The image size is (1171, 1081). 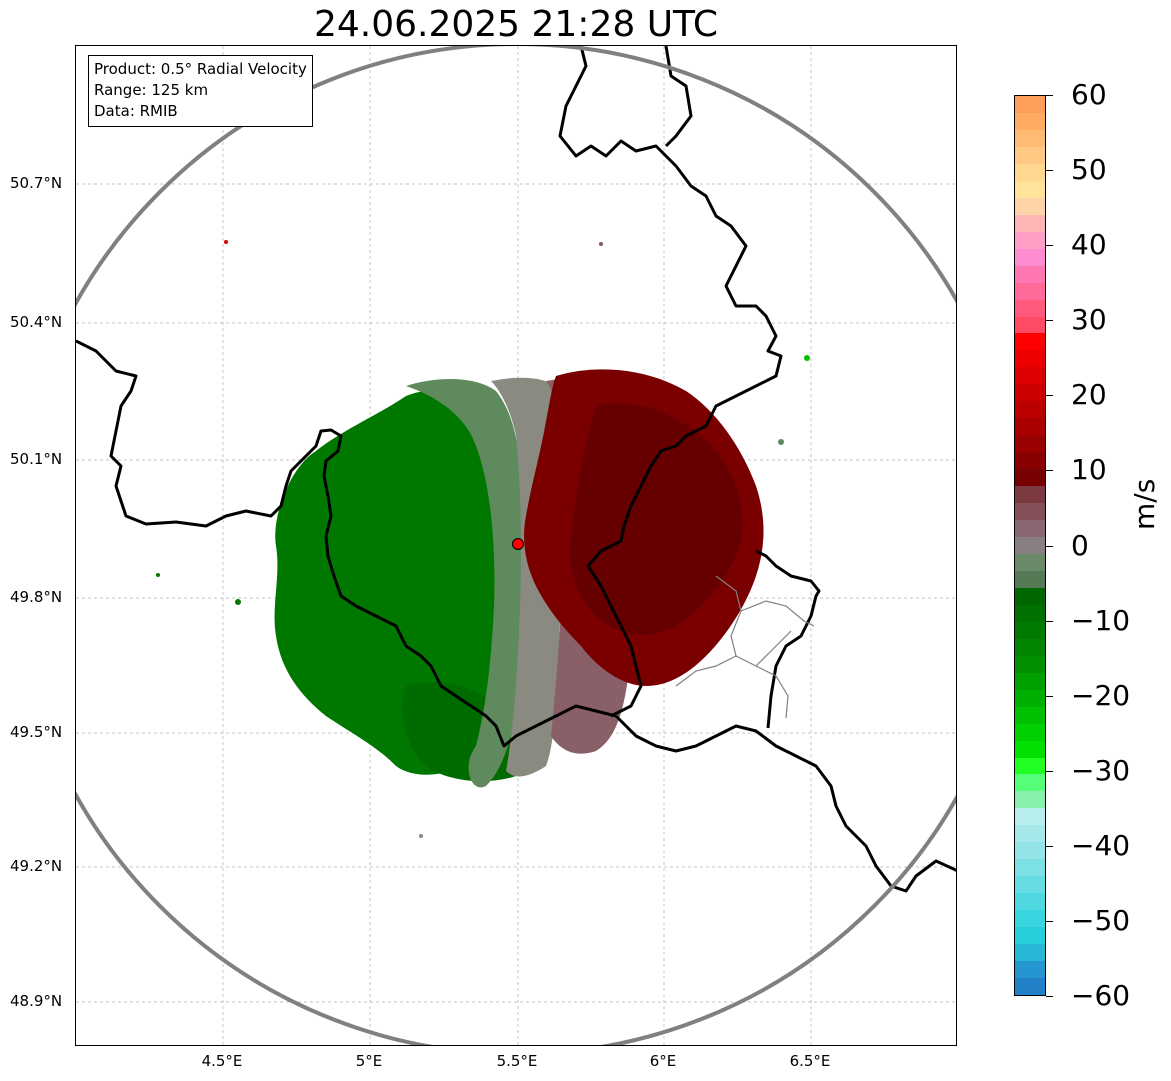 I want to click on product-label: Product: 0.5° Radial Velocity, so click(x=200, y=69).